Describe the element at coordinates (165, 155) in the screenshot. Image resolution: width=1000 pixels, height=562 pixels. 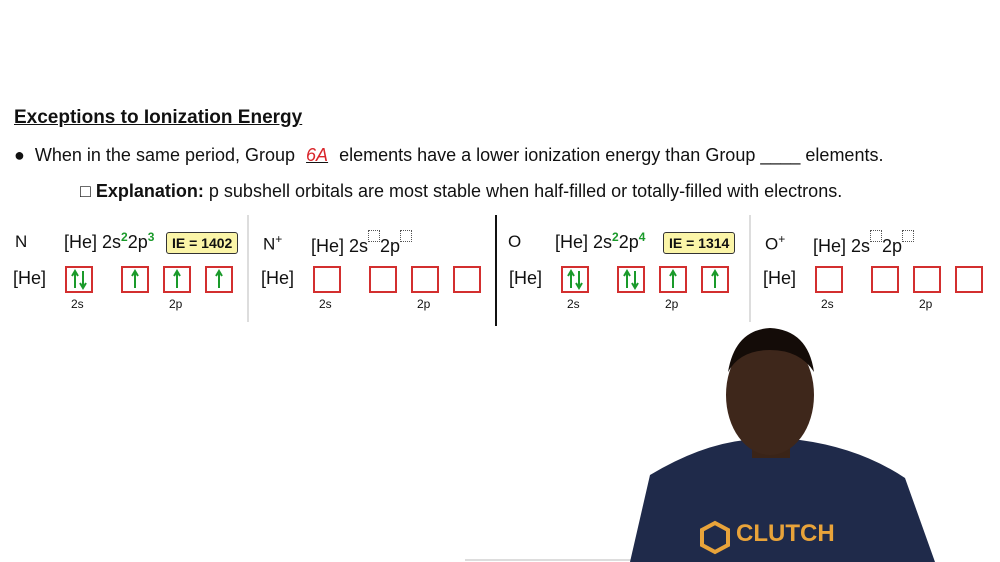
I see `text: When in the same period, Group` at that location.